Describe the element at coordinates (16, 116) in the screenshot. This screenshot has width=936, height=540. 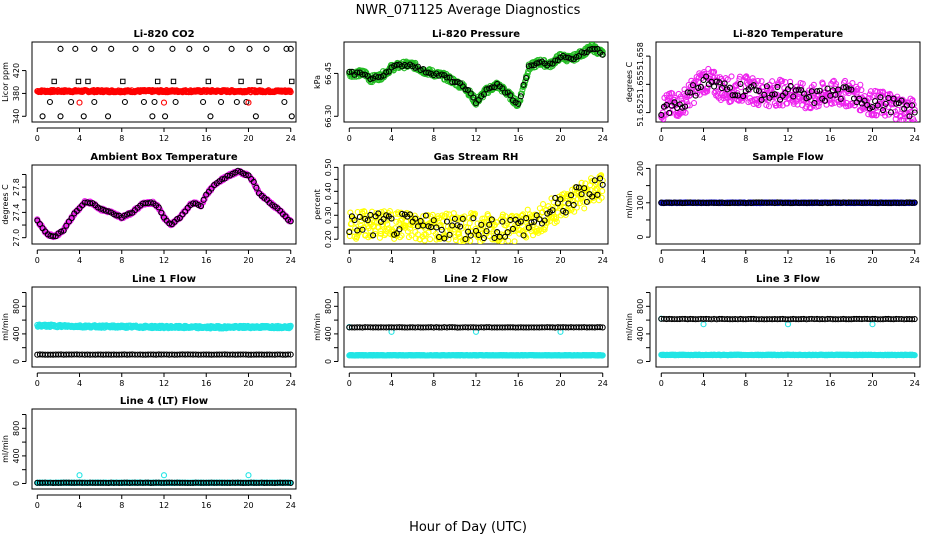
I see `y-tick-label: 340` at that location.